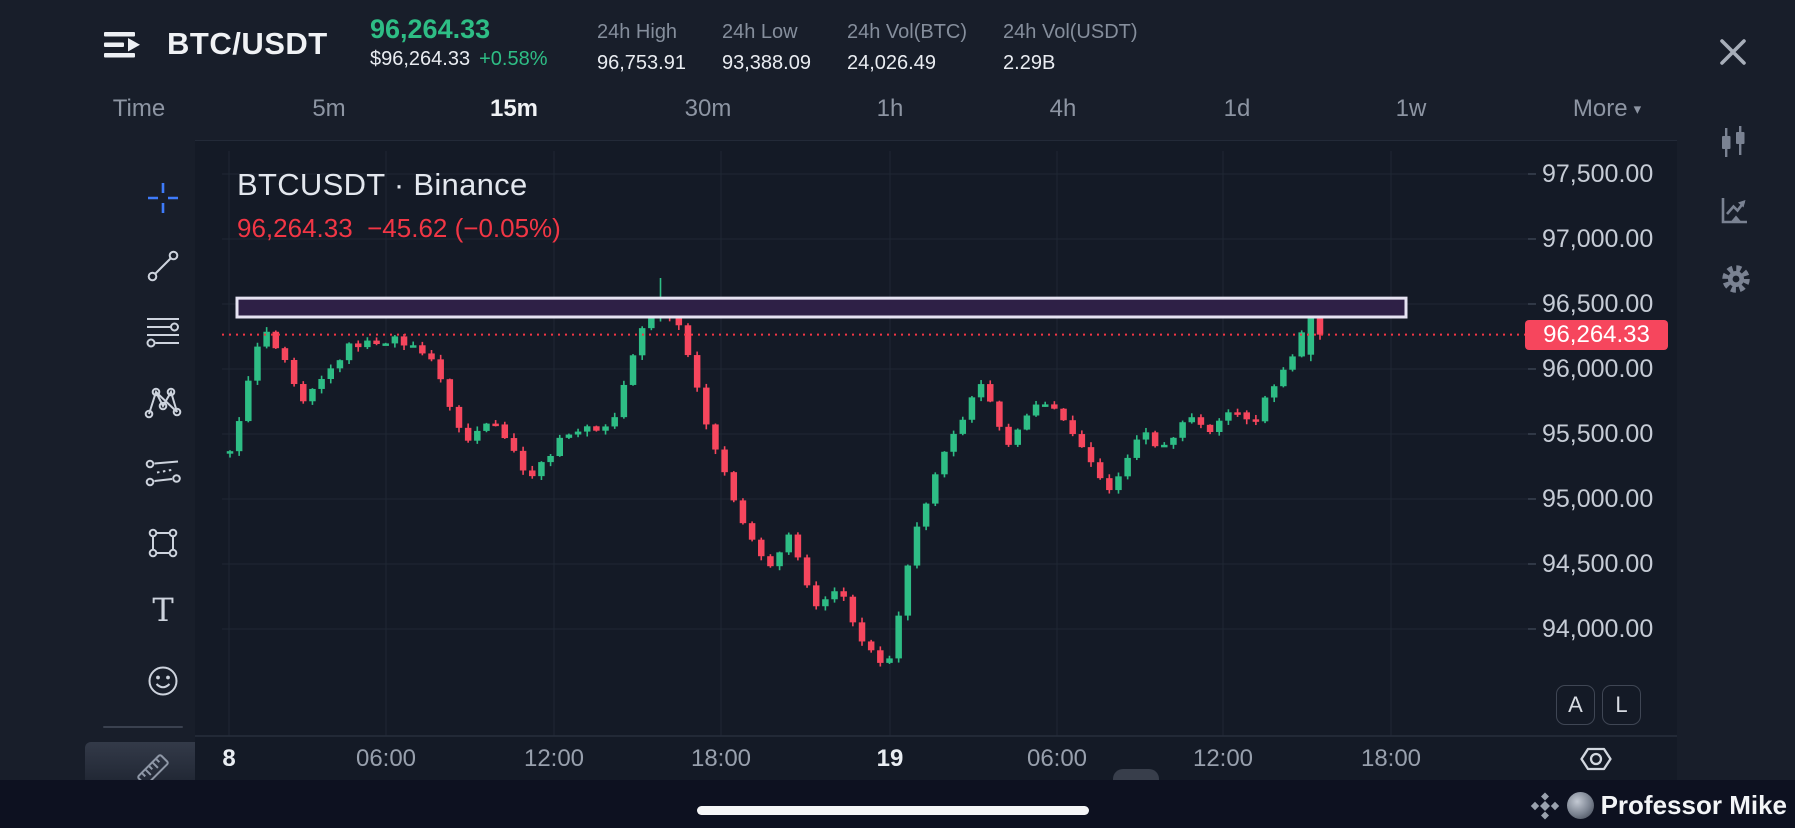 The height and width of the screenshot is (828, 1795). I want to click on timeframe-1h: 1h, so click(890, 108).